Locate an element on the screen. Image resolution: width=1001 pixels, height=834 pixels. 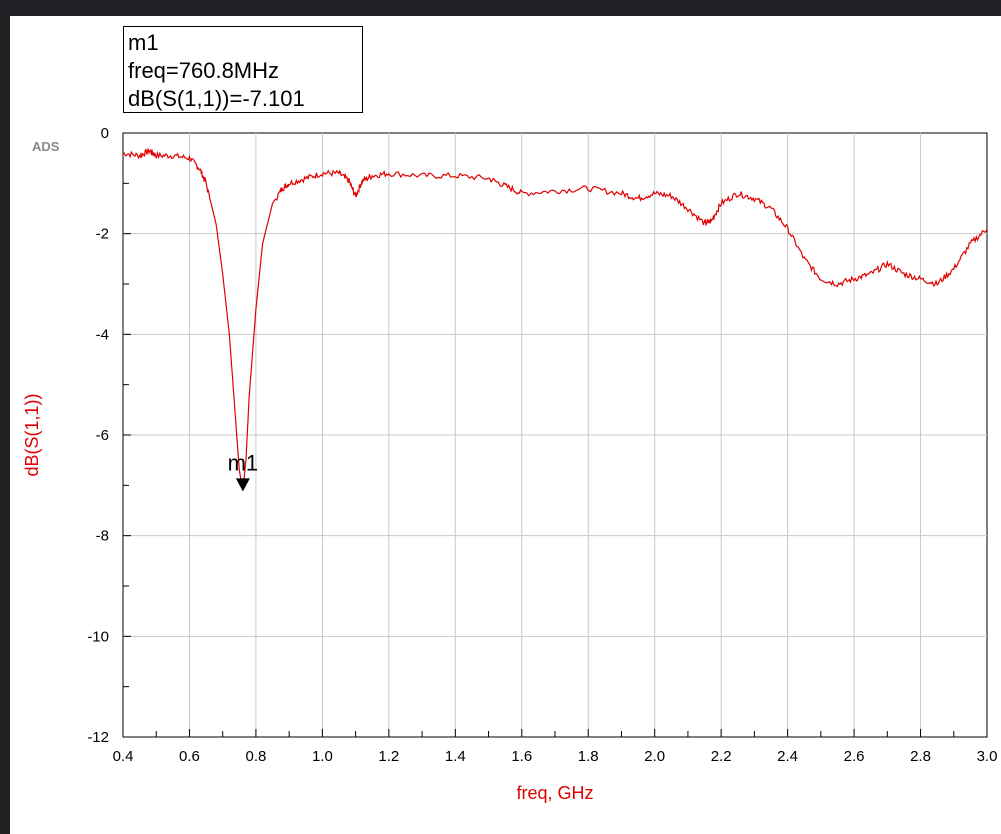
x-tick-label: 1.2 is located at coordinates (388, 756).